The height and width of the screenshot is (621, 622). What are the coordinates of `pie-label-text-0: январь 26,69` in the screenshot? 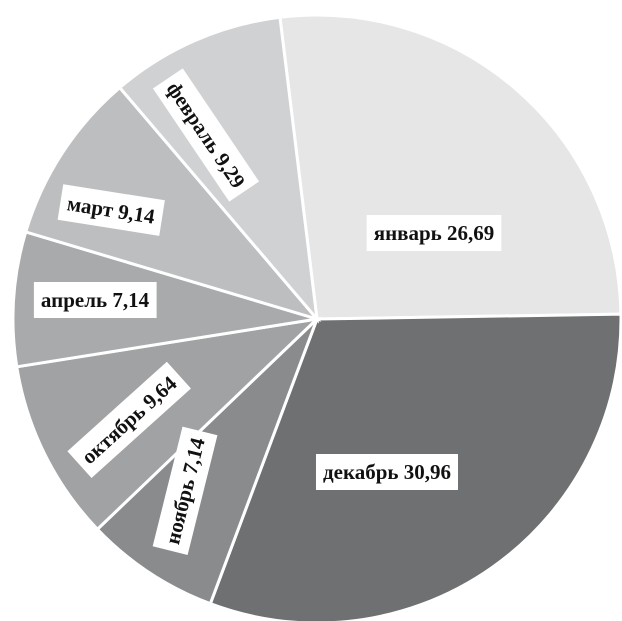 It's located at (434, 233).